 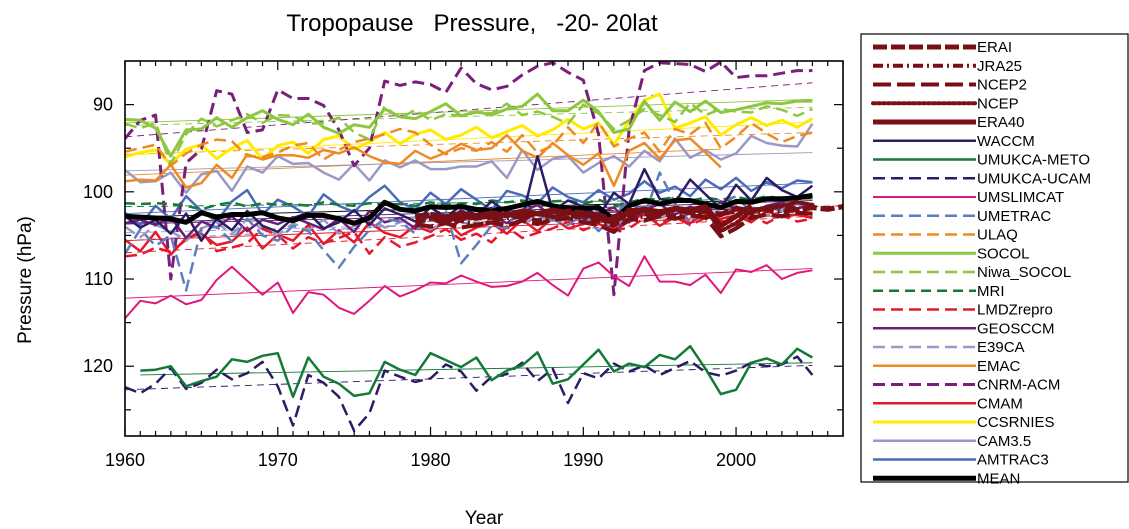 I want to click on legend-label-lmdzrepro: LMDZrepro, so click(x=1015, y=310).